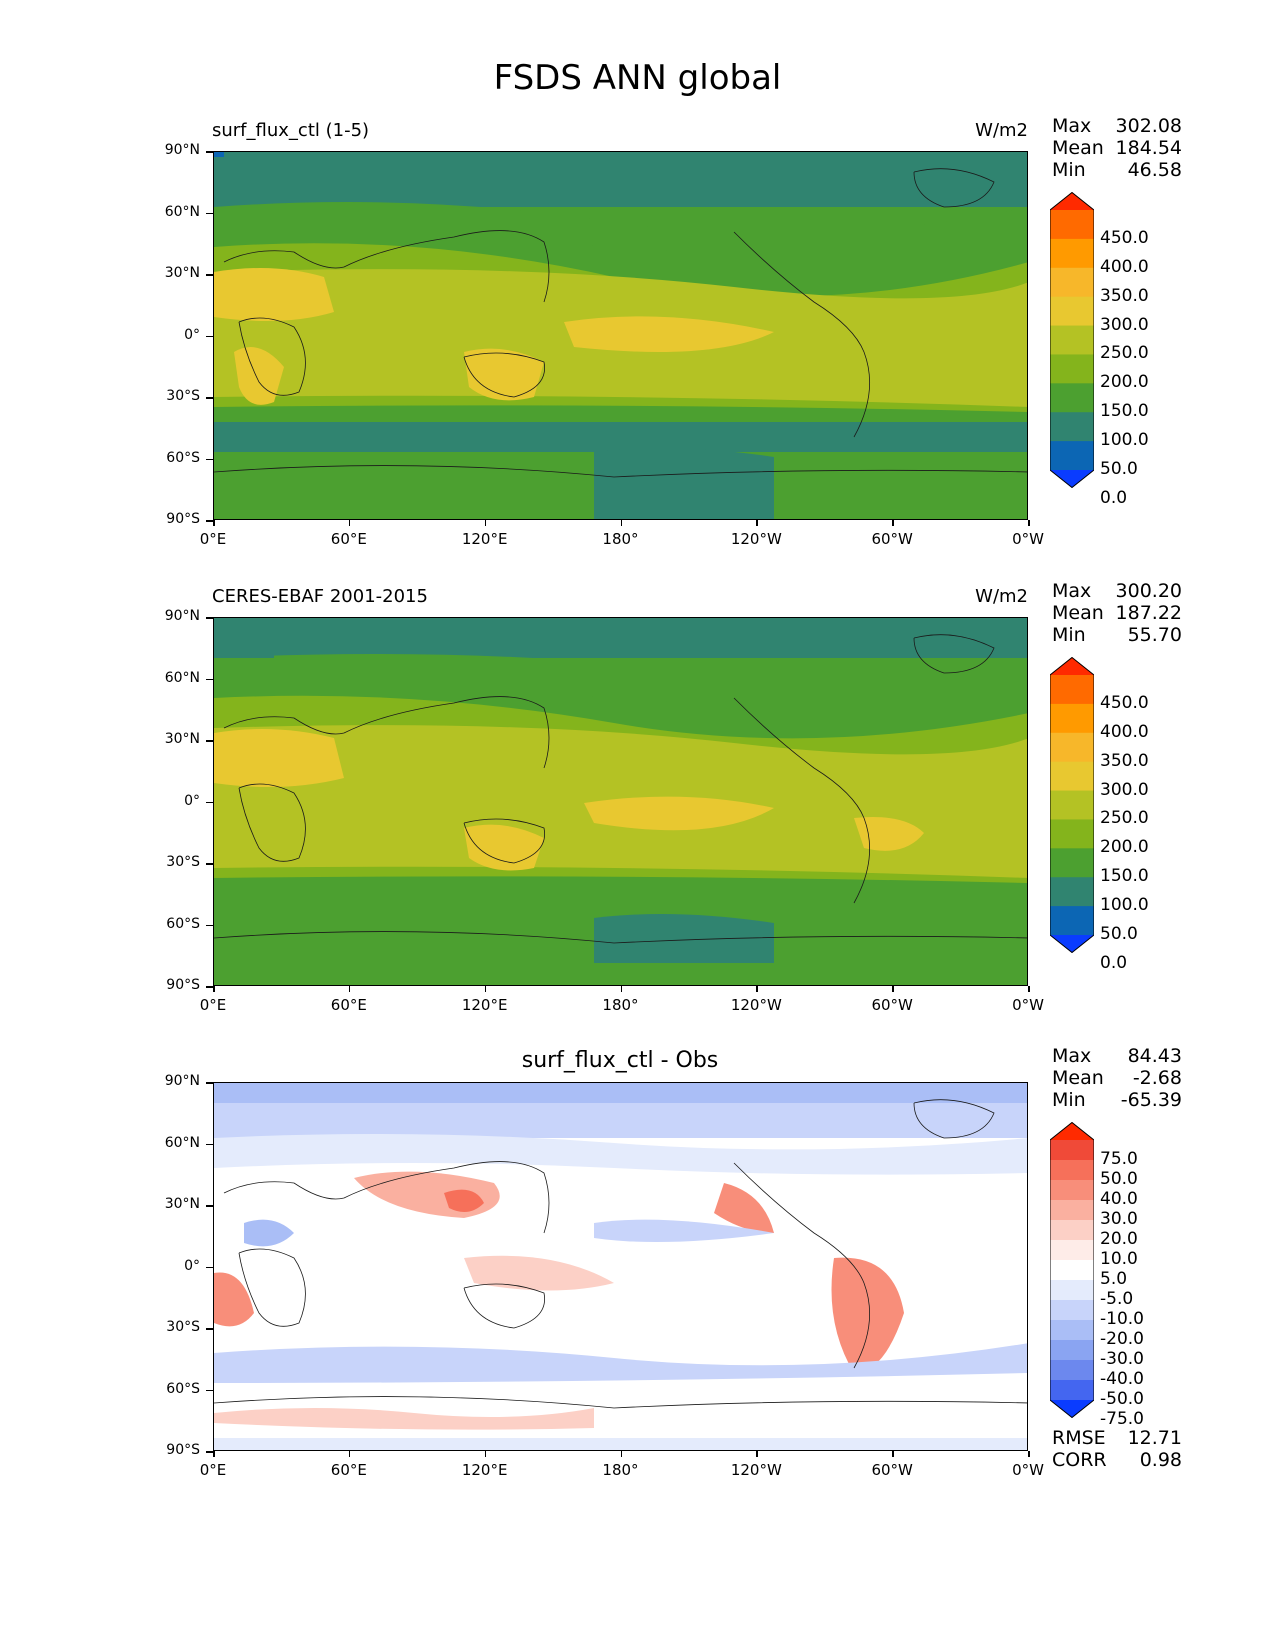 This screenshot has width=1275, height=1650. Describe the element at coordinates (1078, 613) in the screenshot. I see `stat-label: Mean` at that location.